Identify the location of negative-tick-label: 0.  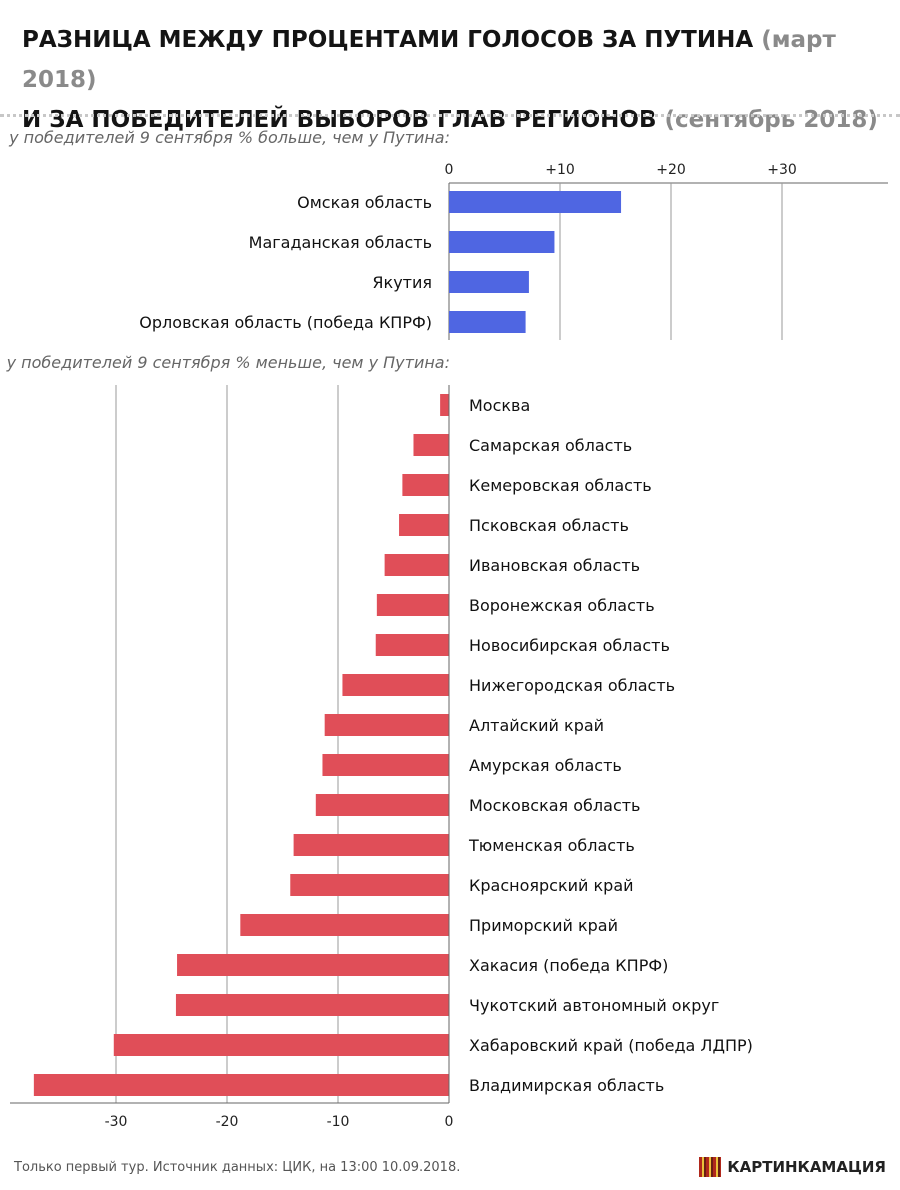
(449, 1122).